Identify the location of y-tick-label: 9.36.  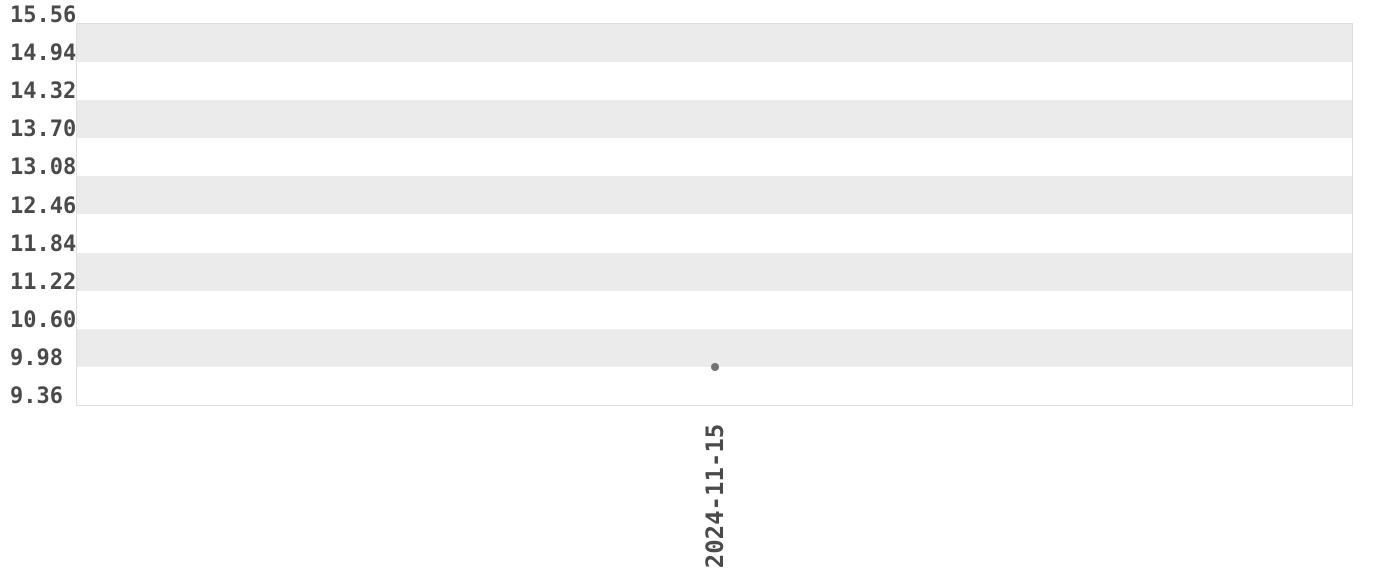
(36, 396).